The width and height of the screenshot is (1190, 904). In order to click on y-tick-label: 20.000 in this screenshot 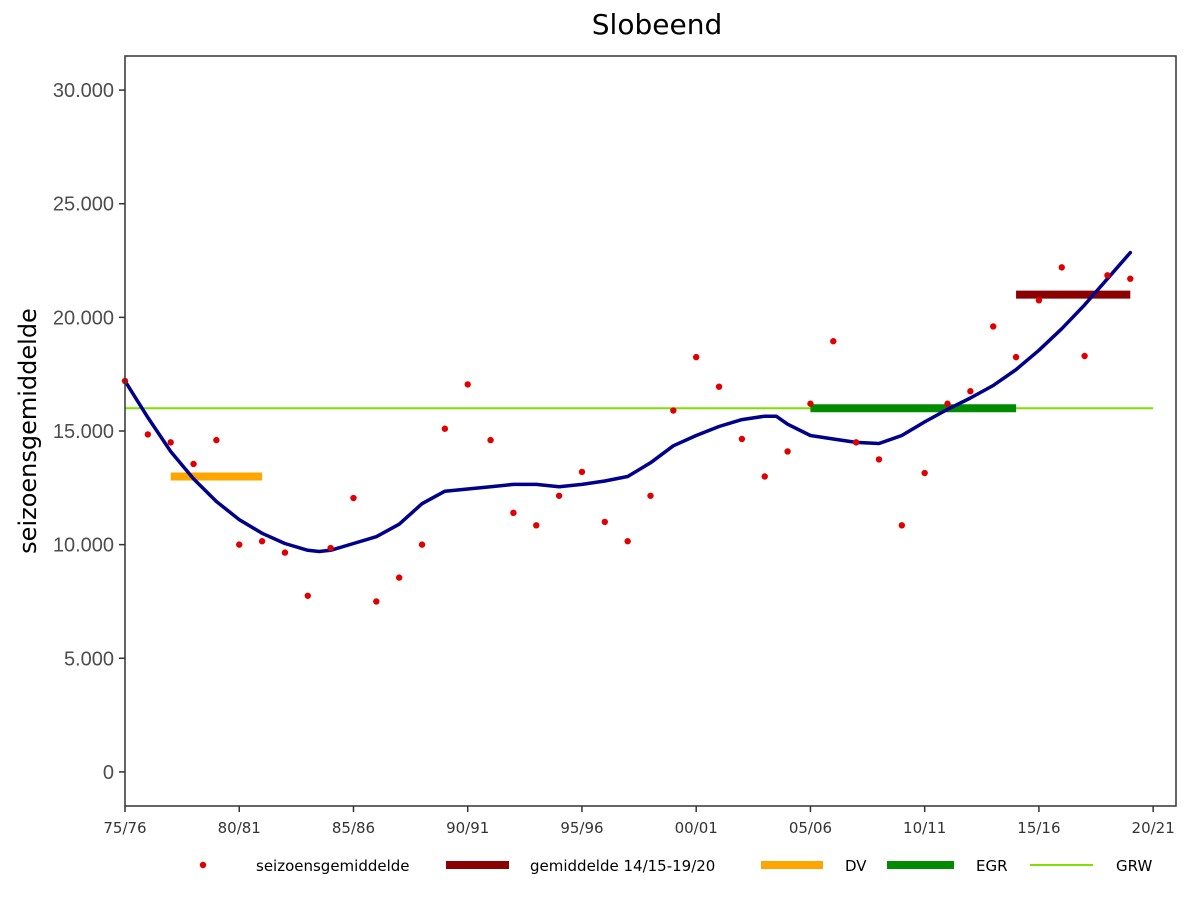, I will do `click(83, 318)`.